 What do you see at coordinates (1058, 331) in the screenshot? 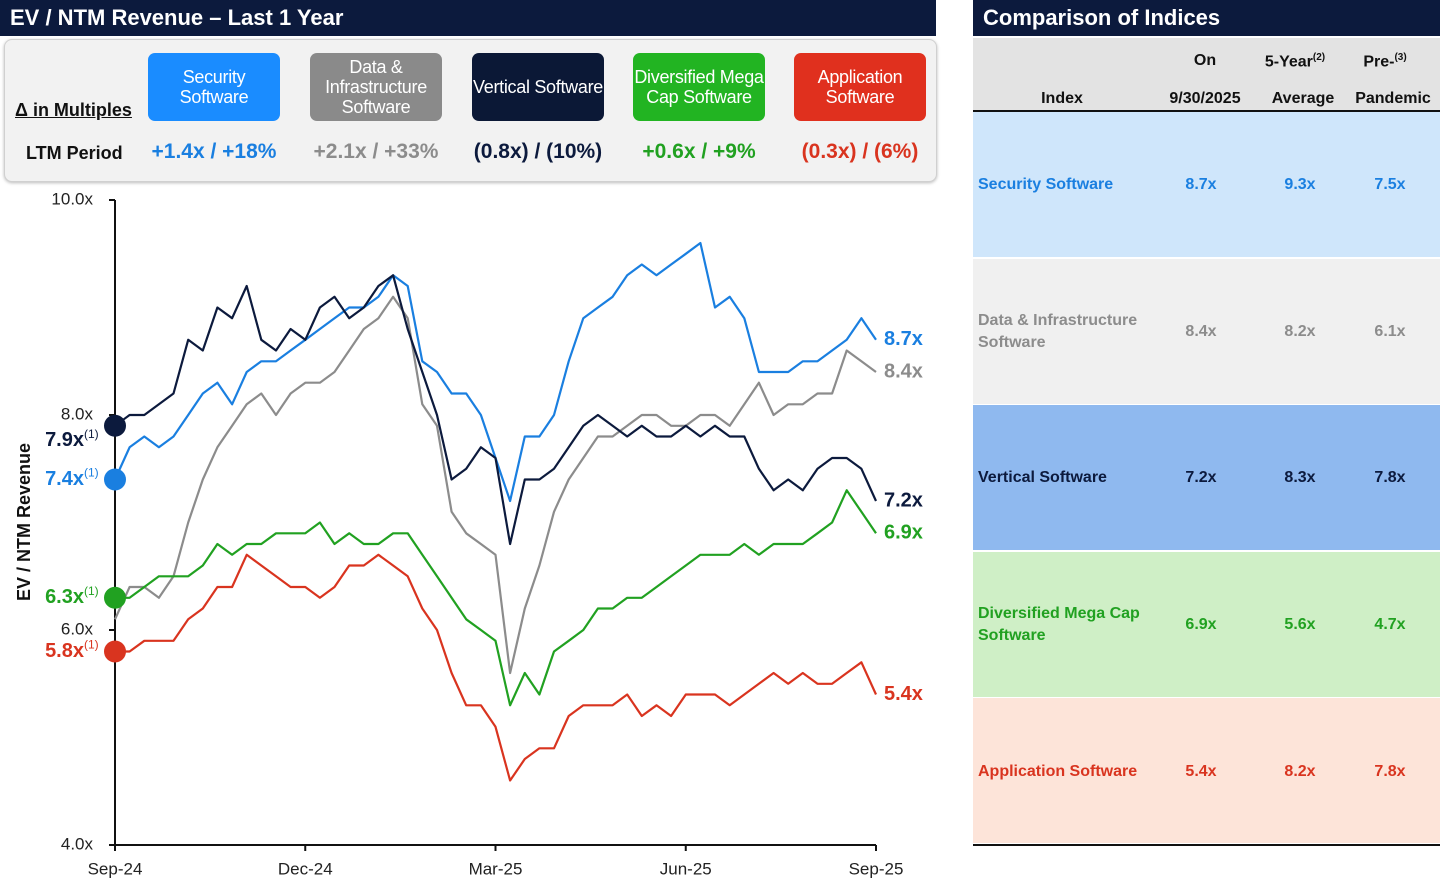
I see `row-name: Data & Infrastructure Software` at bounding box center [1058, 331].